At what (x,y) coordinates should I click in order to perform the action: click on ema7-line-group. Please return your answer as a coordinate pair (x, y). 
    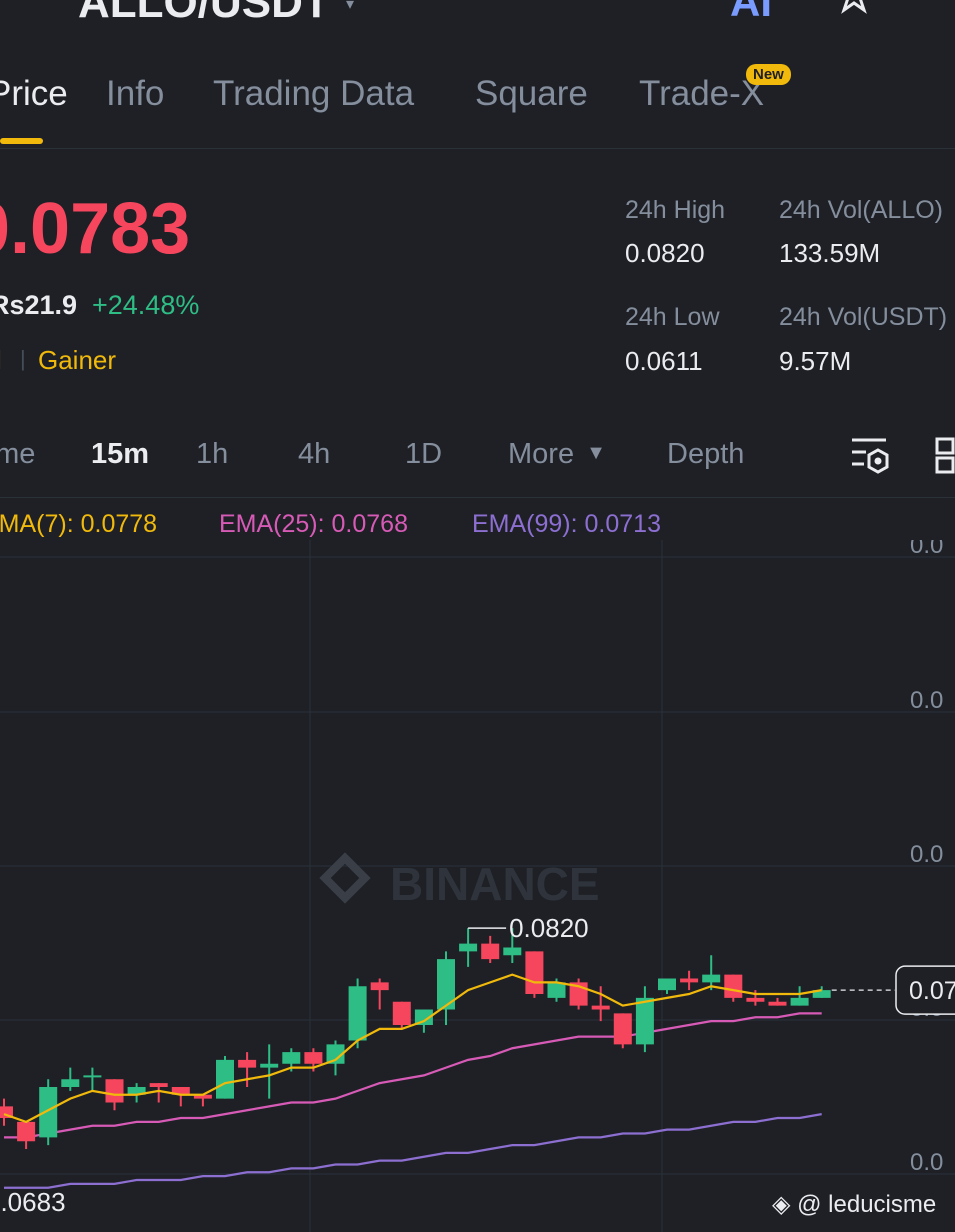
    Looking at the image, I should click on (412, 1048).